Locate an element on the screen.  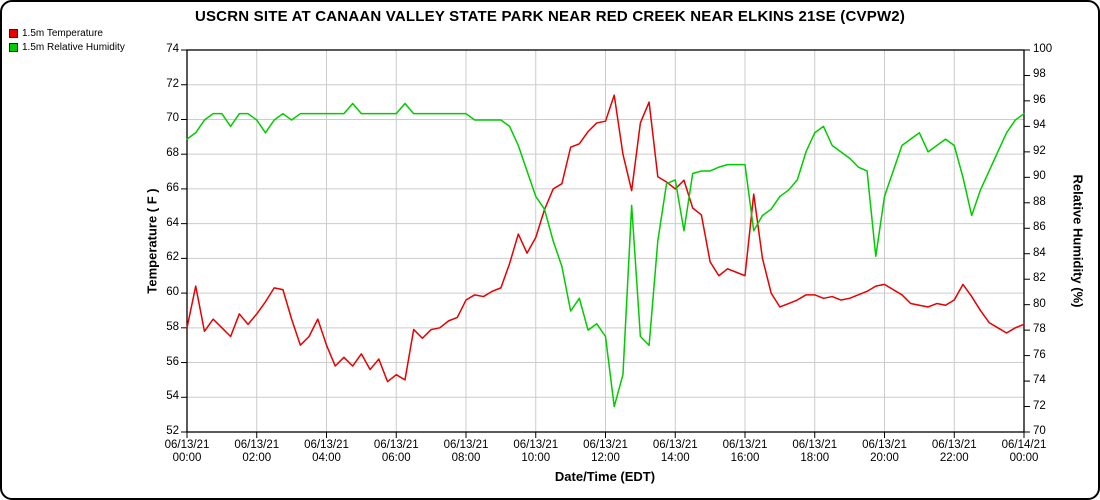
temperature-series-swatch is located at coordinates (13, 33).